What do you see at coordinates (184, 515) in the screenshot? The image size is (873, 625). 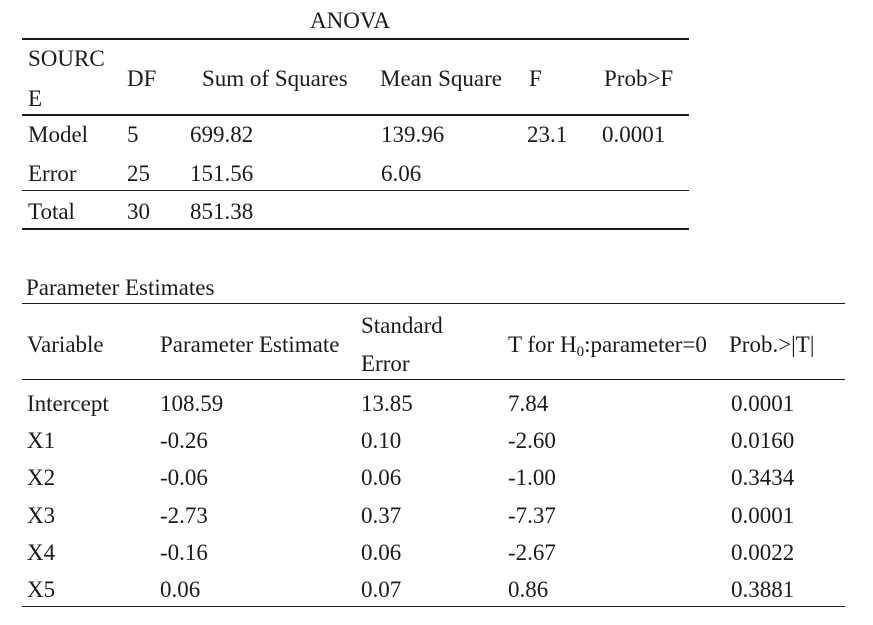 I see `params-cell-estimate: -2.73` at bounding box center [184, 515].